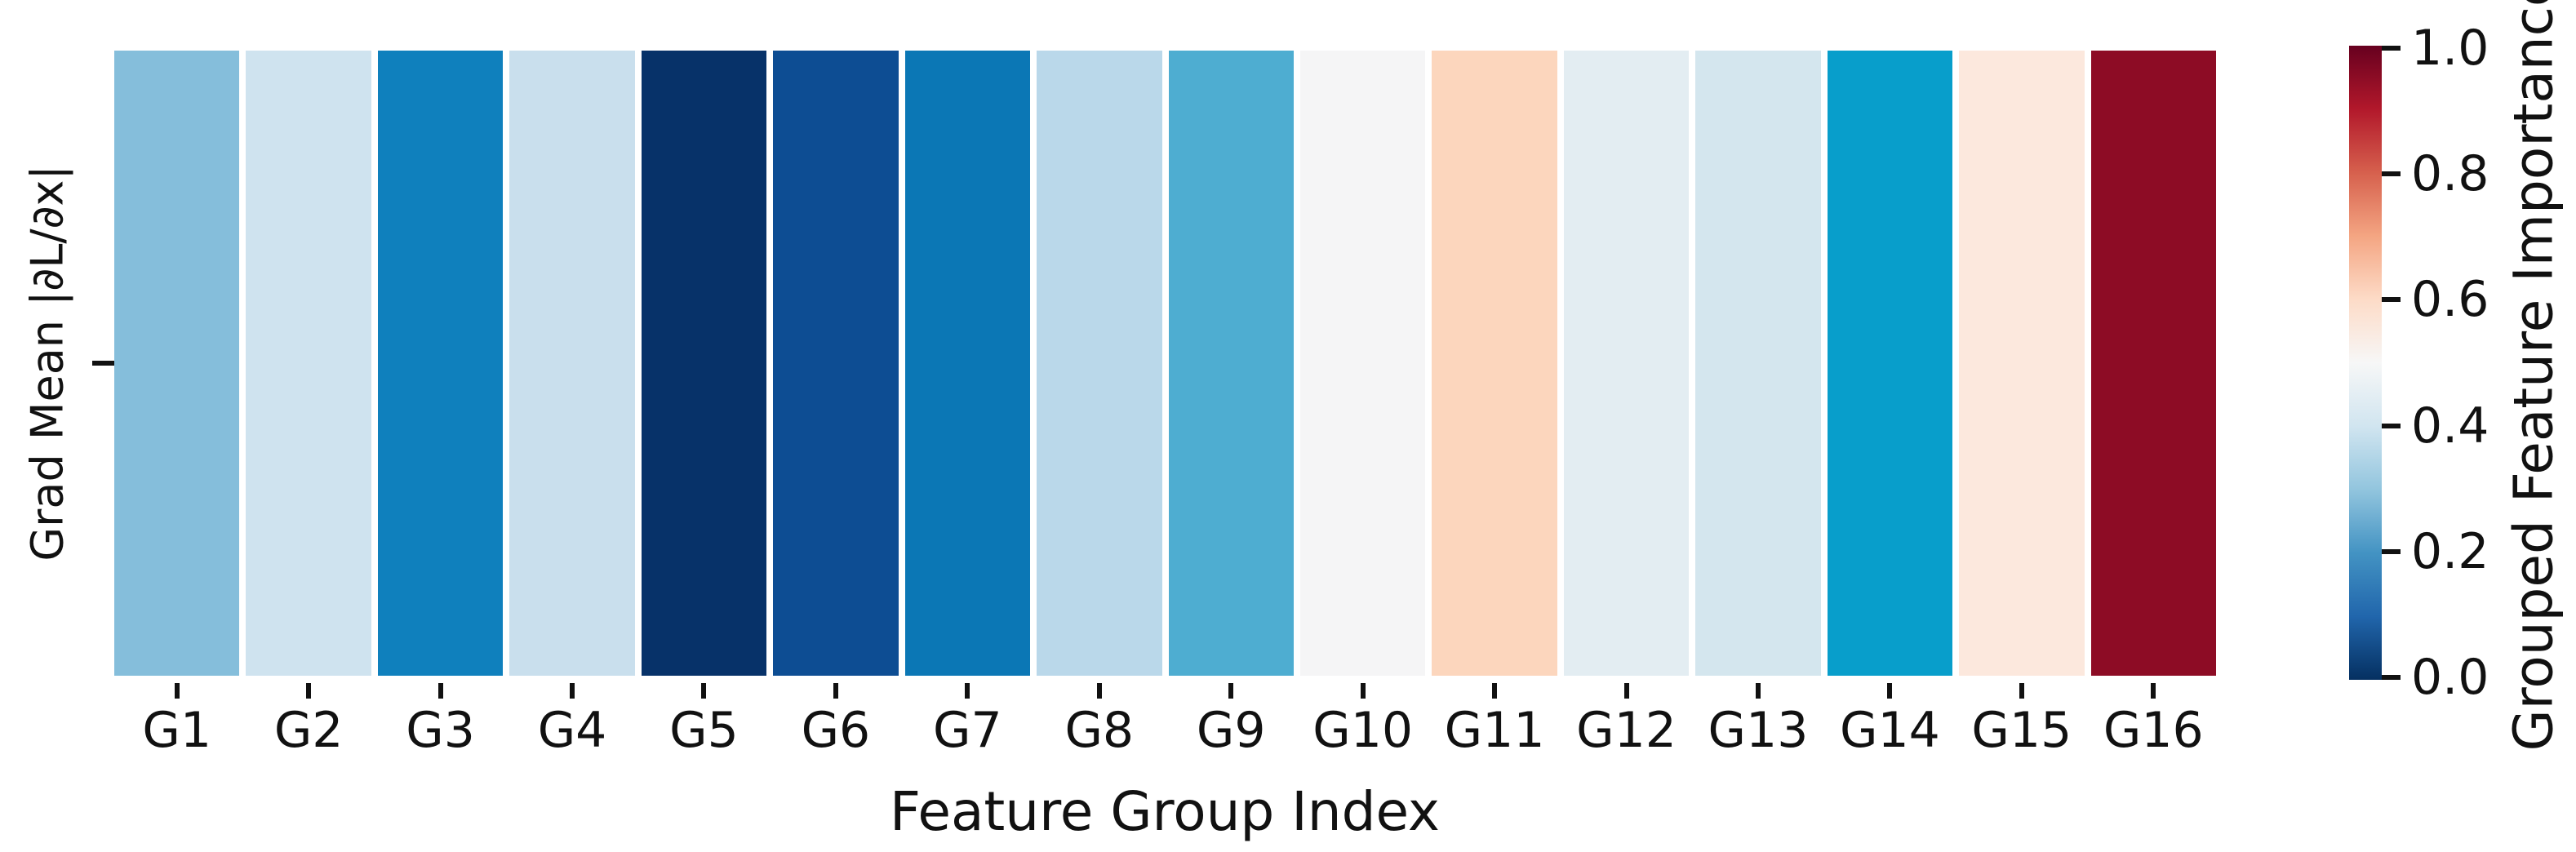 The image size is (2576, 852). Describe the element at coordinates (2450, 551) in the screenshot. I see `colorbar-tick-label: 0.2` at that location.